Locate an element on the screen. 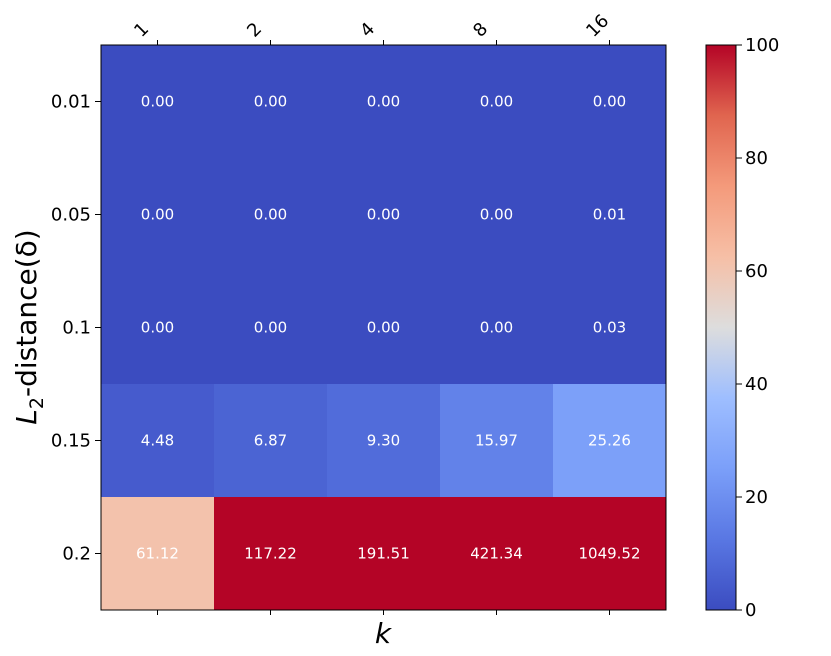 This screenshot has width=831, height=656. heatmap-cell-value: 117.22 is located at coordinates (270, 554).